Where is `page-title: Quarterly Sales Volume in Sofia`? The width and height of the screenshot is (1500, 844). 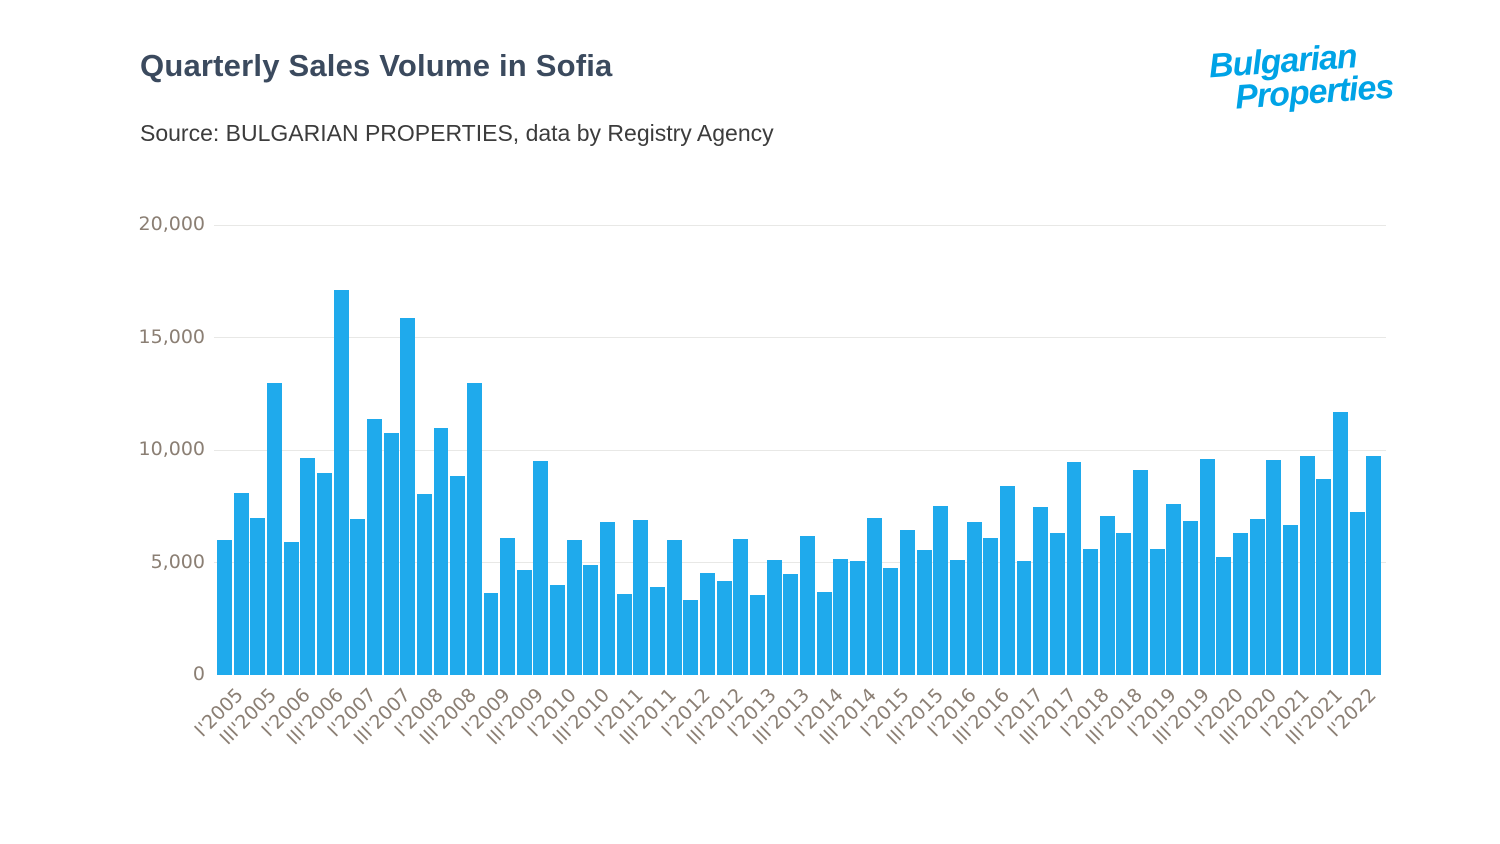 page-title: Quarterly Sales Volume in Sofia is located at coordinates (376, 65).